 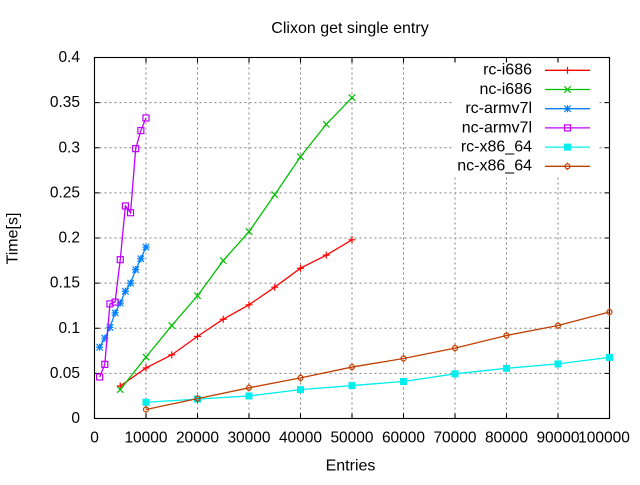 What do you see at coordinates (496, 147) in the screenshot?
I see `svg-text: rc-x86_64` at bounding box center [496, 147].